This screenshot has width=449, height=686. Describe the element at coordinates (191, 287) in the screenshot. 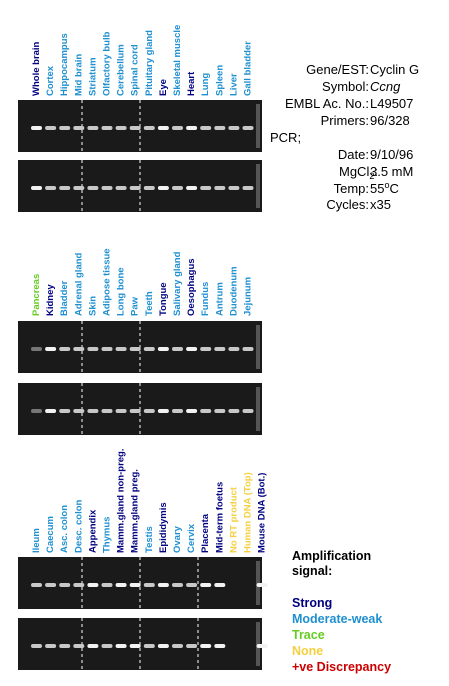

I see `lane-label: Oesophagus` at that location.